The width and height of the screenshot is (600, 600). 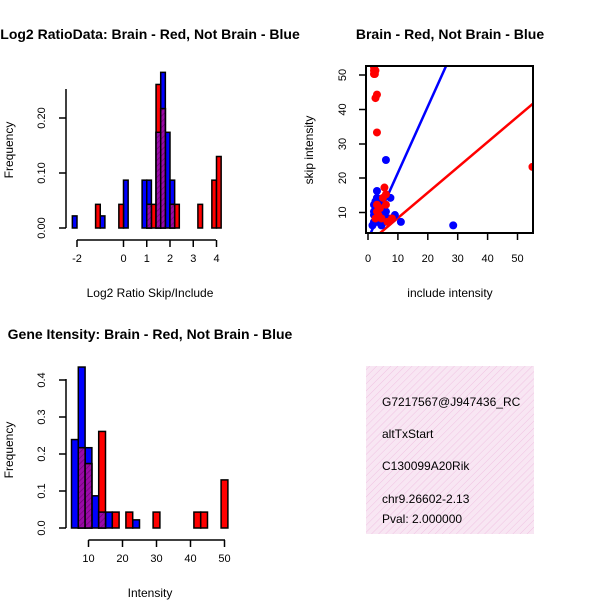 What do you see at coordinates (146, 150) in the screenshot?
I see `ratio-histogram-bars` at bounding box center [146, 150].